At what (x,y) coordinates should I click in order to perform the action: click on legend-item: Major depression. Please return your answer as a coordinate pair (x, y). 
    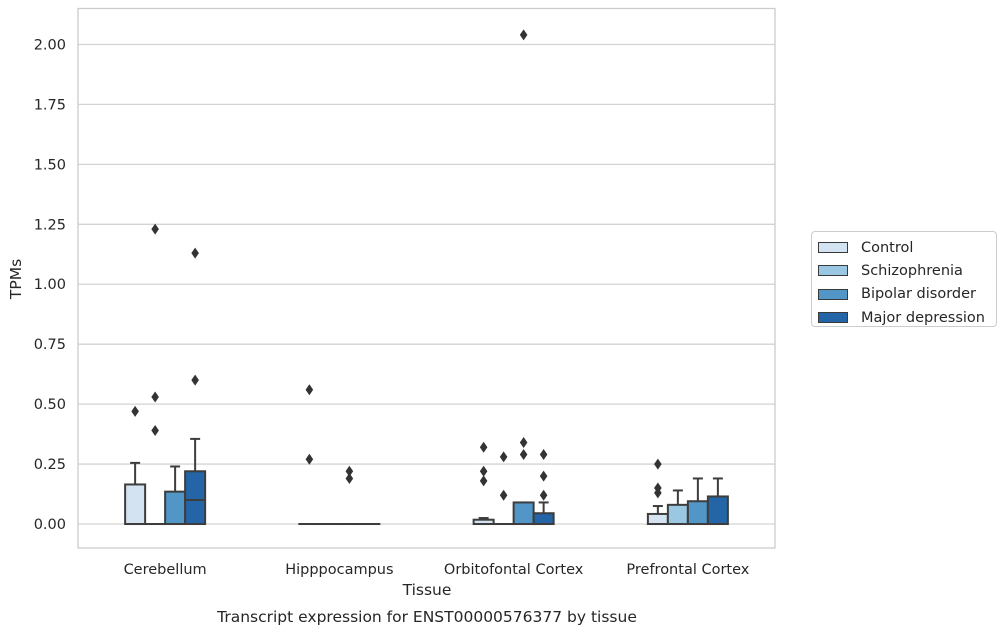
    Looking at the image, I should click on (907, 317).